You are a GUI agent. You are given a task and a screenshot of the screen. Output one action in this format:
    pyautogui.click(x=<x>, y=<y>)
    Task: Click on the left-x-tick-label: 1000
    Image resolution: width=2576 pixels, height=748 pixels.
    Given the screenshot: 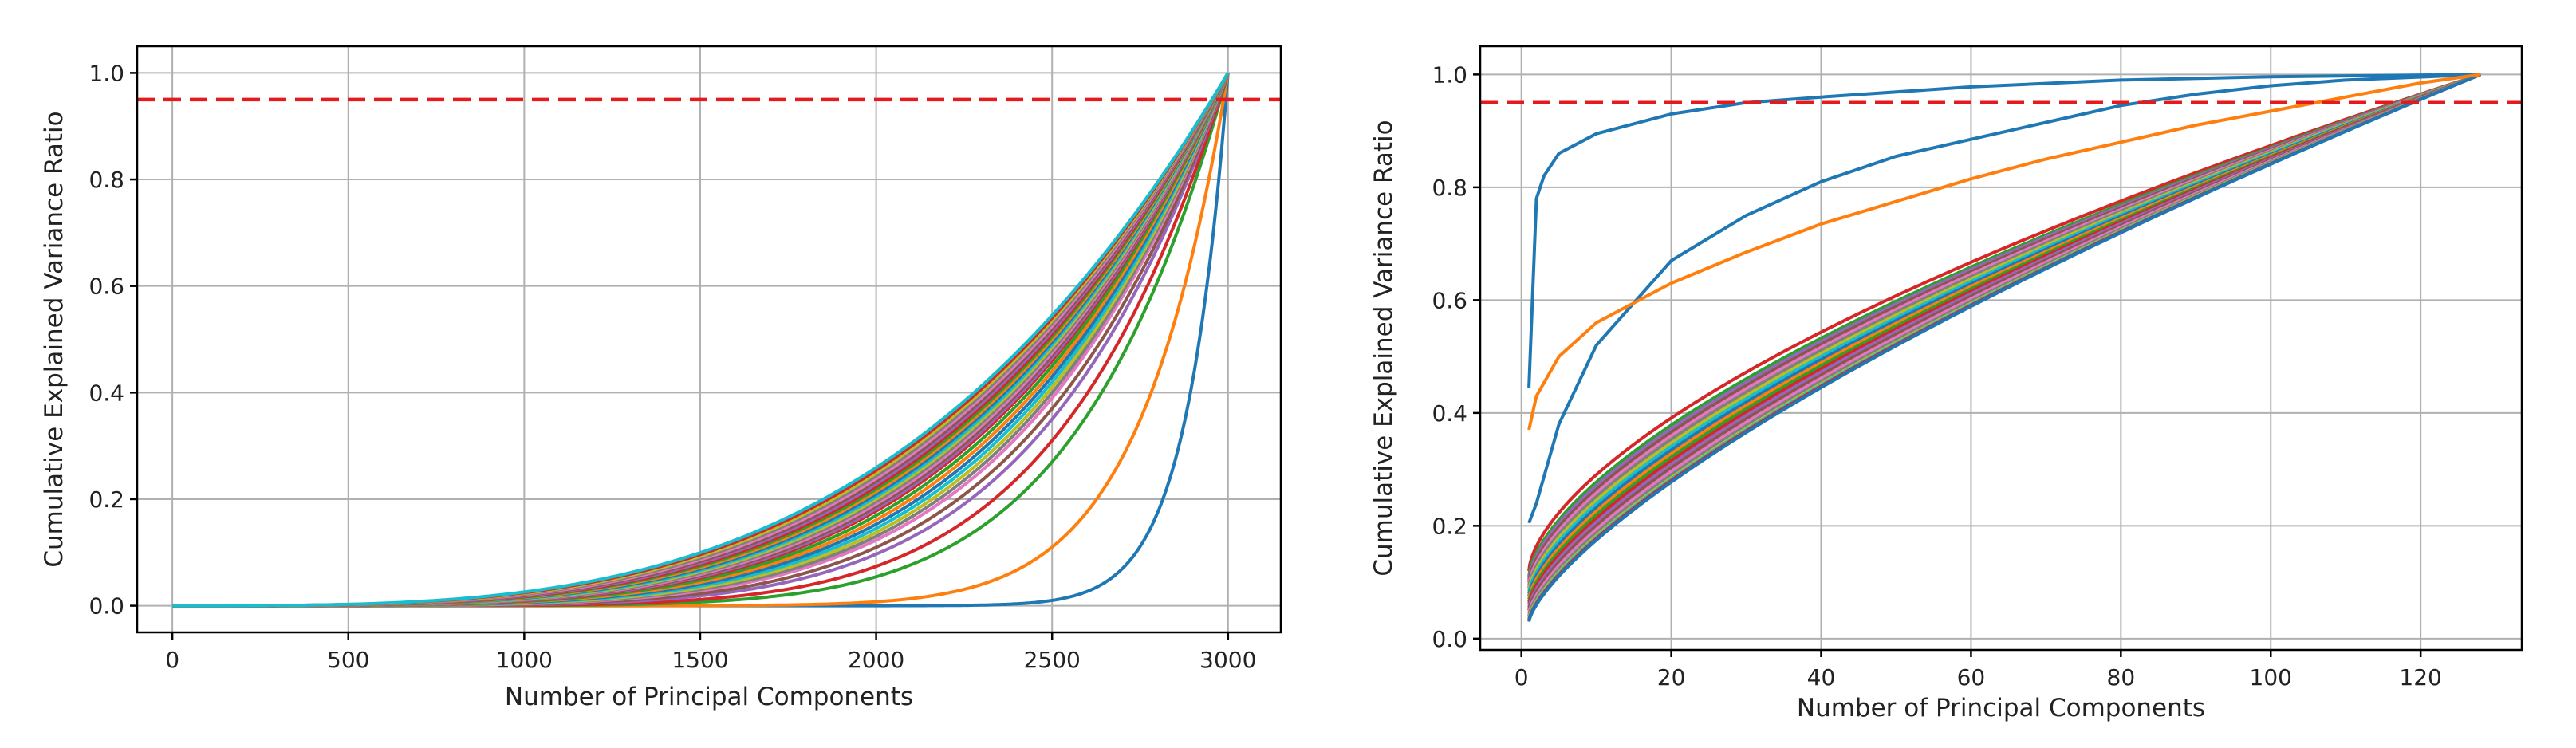 What is the action you would take?
    pyautogui.click(x=524, y=660)
    